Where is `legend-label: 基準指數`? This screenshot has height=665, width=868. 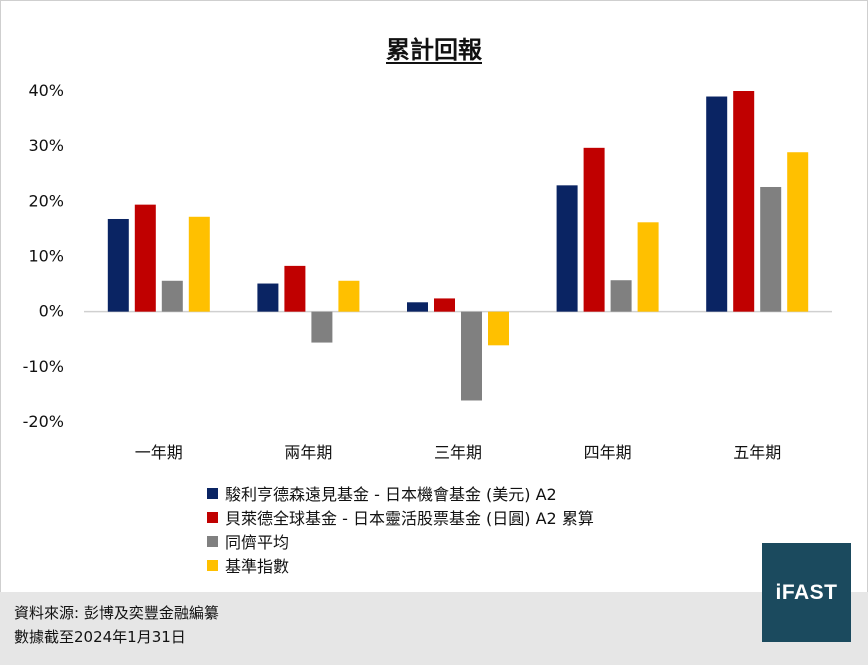
legend-label: 基準指數 is located at coordinates (257, 566).